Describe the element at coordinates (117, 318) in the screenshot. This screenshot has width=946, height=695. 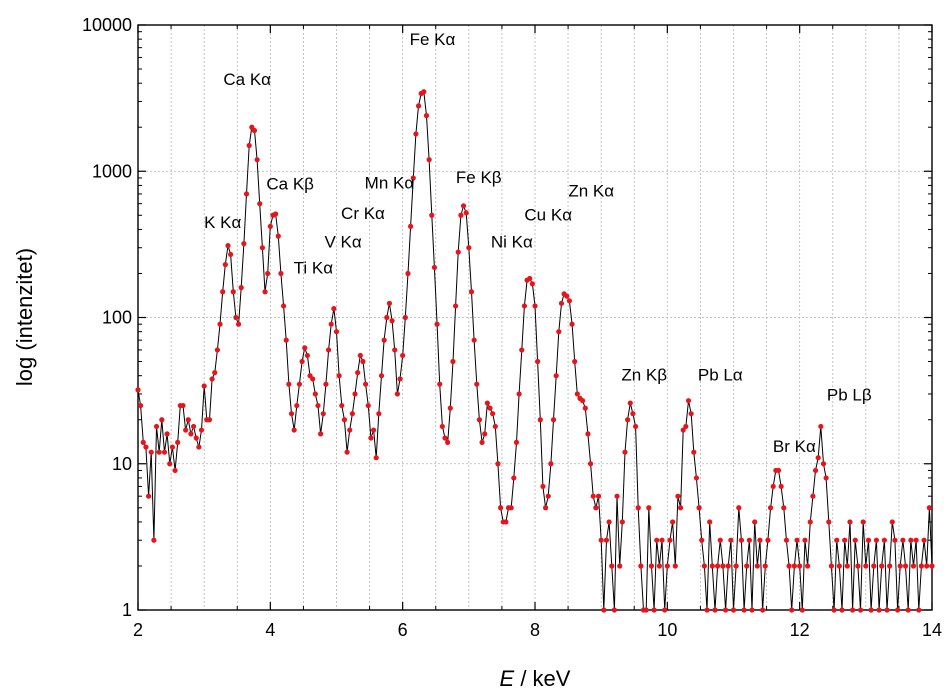
I see `y-tick-label: 100` at that location.